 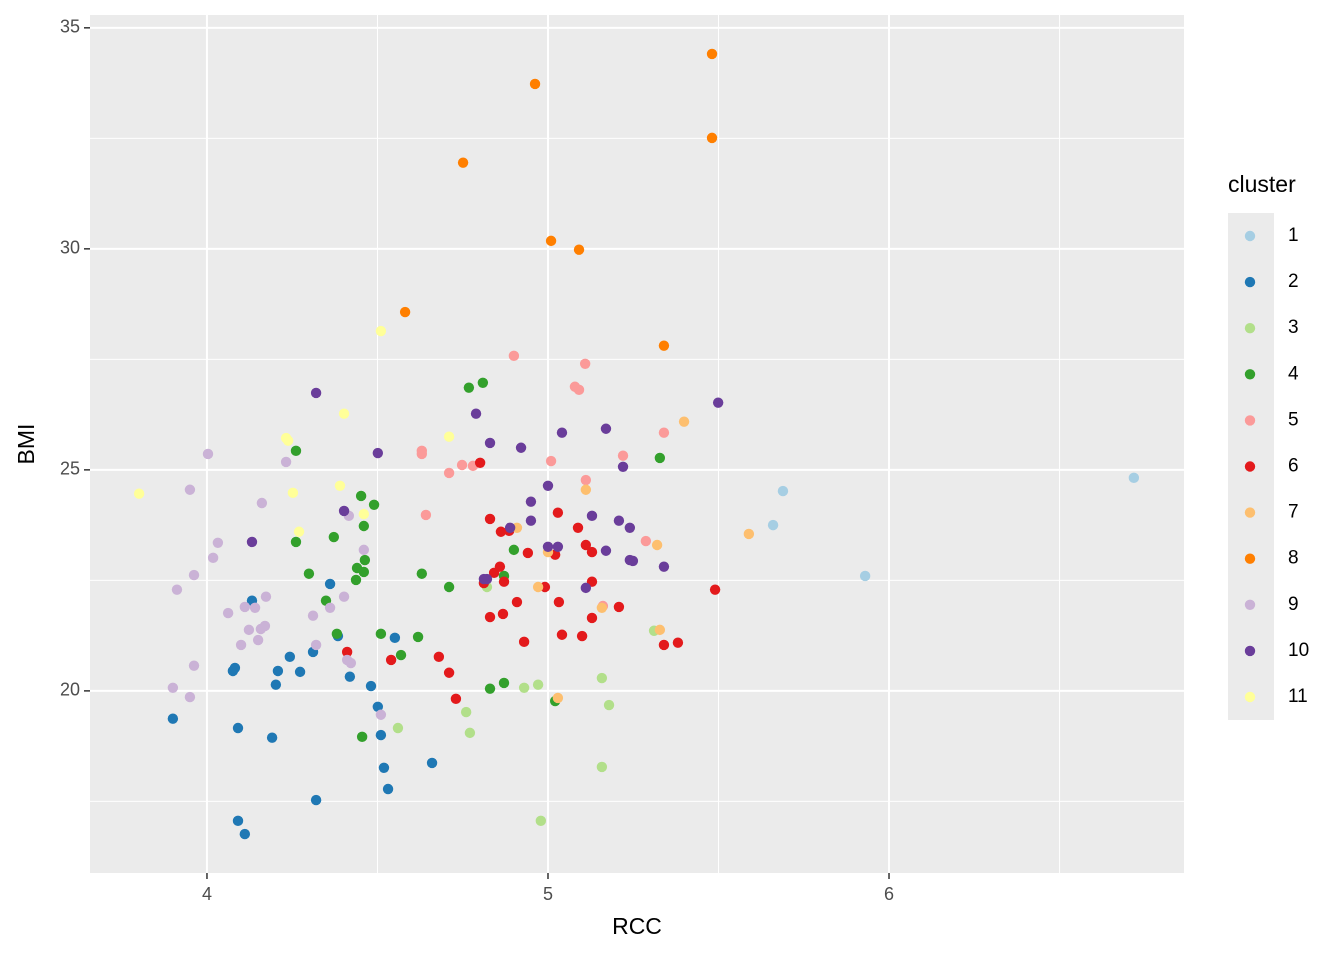 I want to click on legend-label: 8, so click(x=1293, y=558).